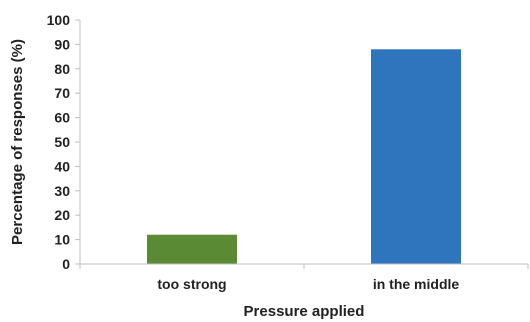  What do you see at coordinates (416, 284) in the screenshot?
I see `x-tick-label: in the middle` at bounding box center [416, 284].